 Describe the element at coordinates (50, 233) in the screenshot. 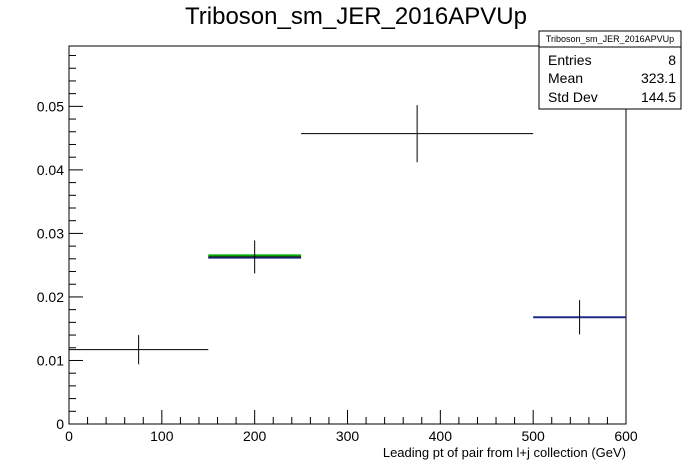

I see `y-tick-label: 0.03` at that location.